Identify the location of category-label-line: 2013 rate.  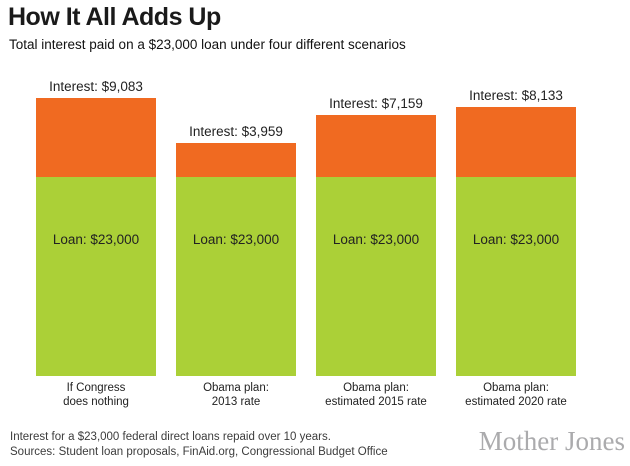
(236, 401).